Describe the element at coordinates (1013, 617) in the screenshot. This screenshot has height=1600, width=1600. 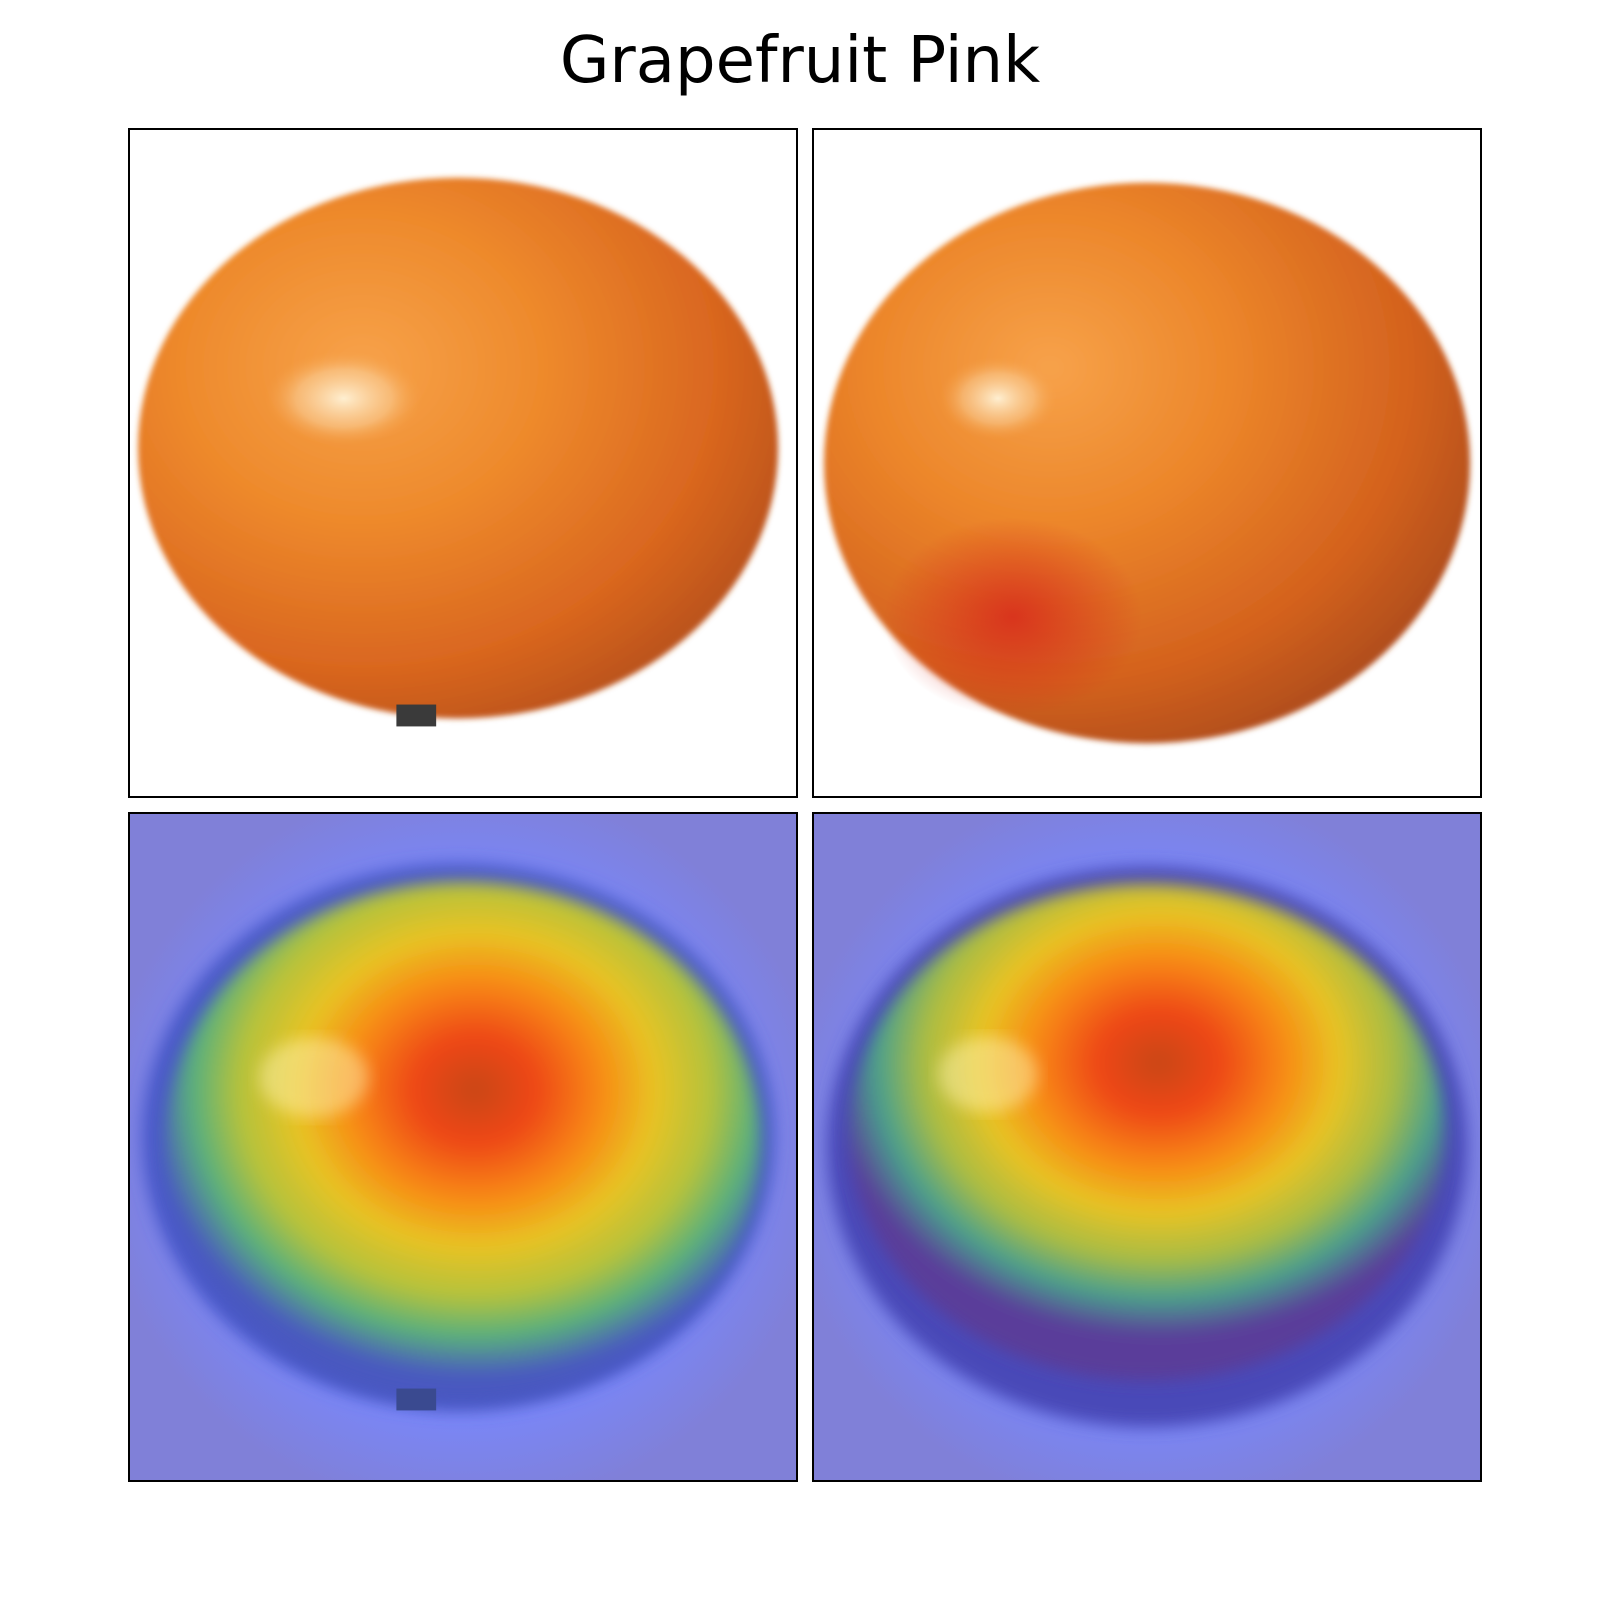
I see `red-patch` at that location.